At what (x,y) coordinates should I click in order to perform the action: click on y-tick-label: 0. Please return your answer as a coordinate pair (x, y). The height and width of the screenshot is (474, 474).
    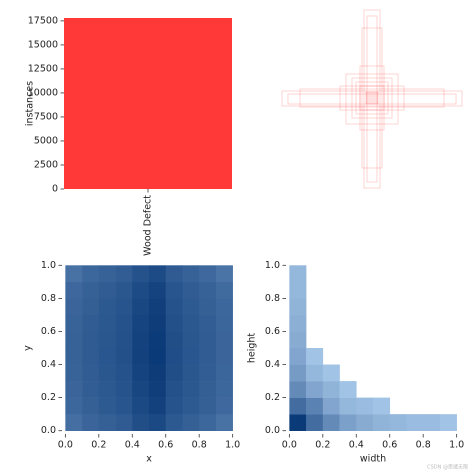
    Looking at the image, I should click on (55, 189).